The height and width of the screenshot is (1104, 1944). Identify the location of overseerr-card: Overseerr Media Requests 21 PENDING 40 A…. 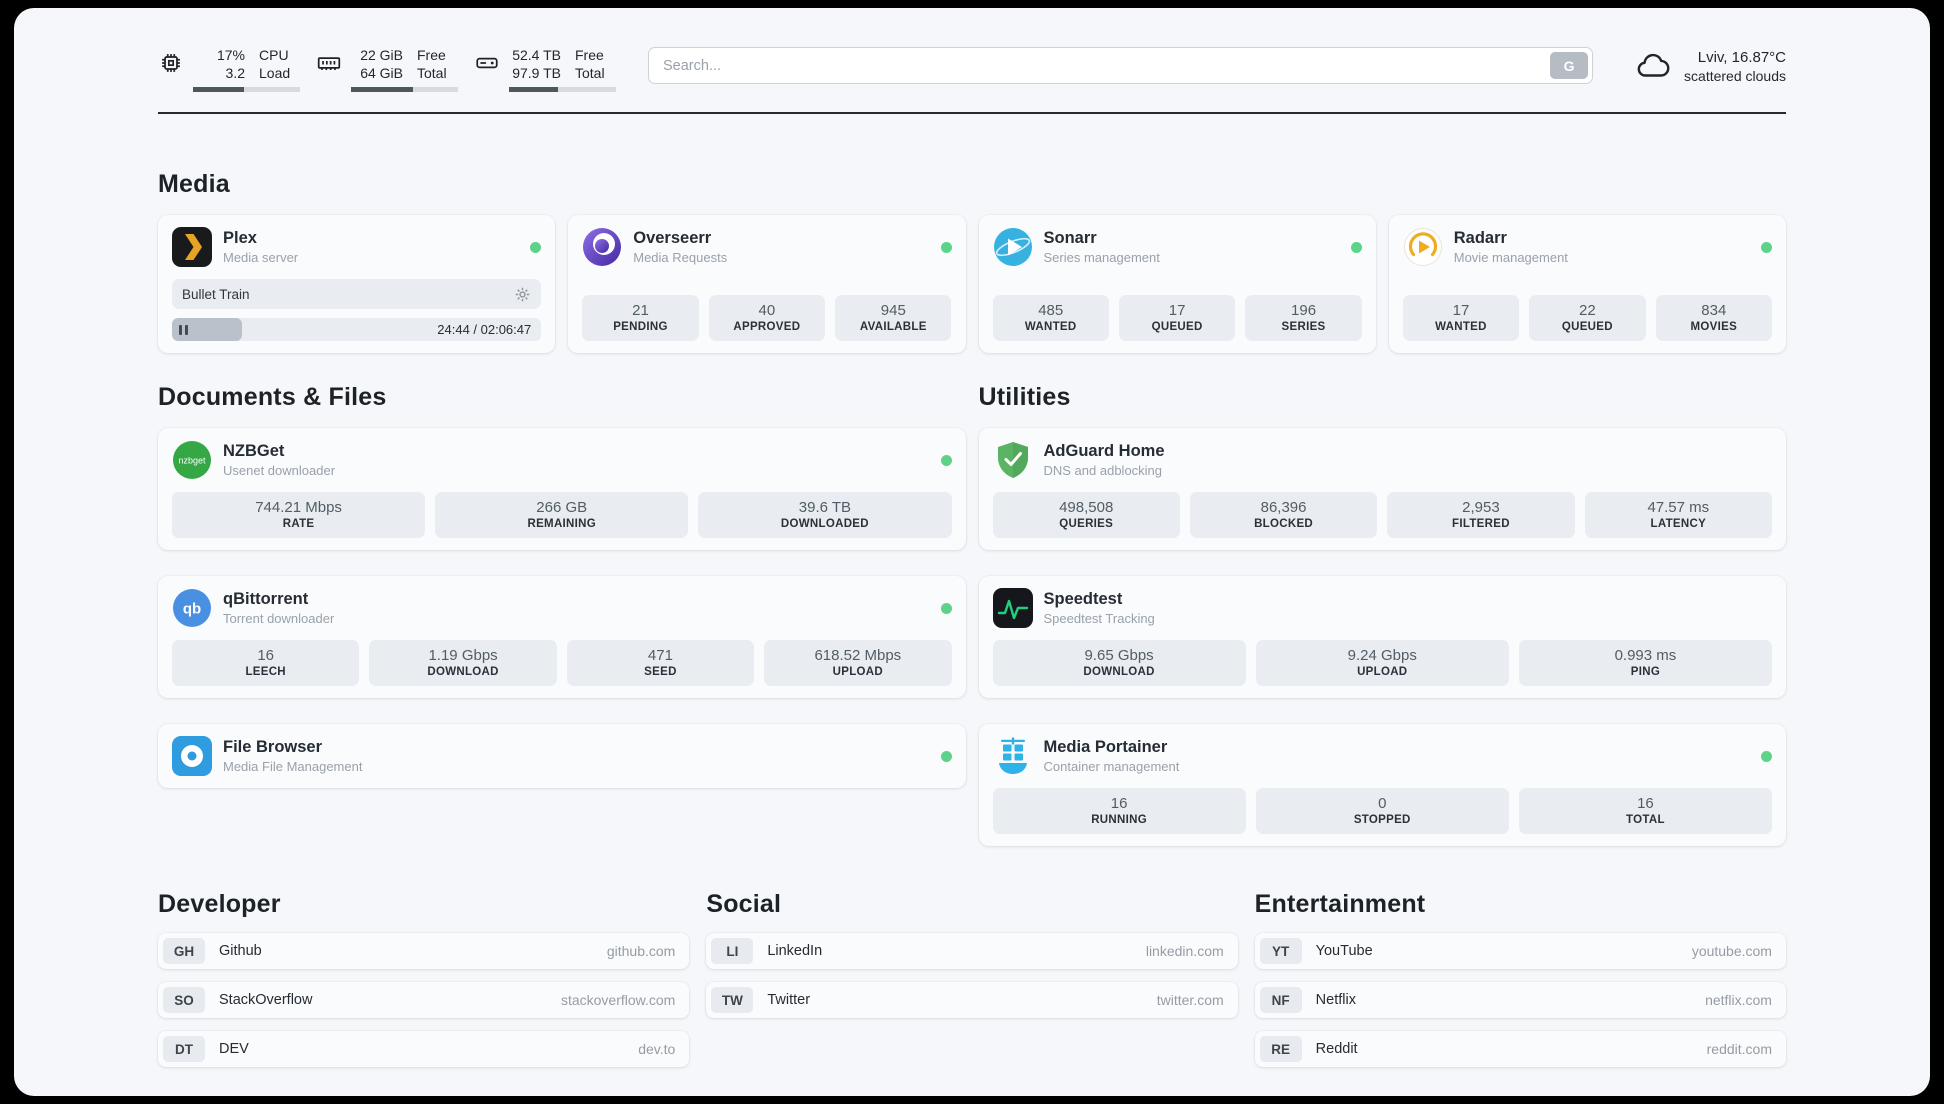
(767, 284).